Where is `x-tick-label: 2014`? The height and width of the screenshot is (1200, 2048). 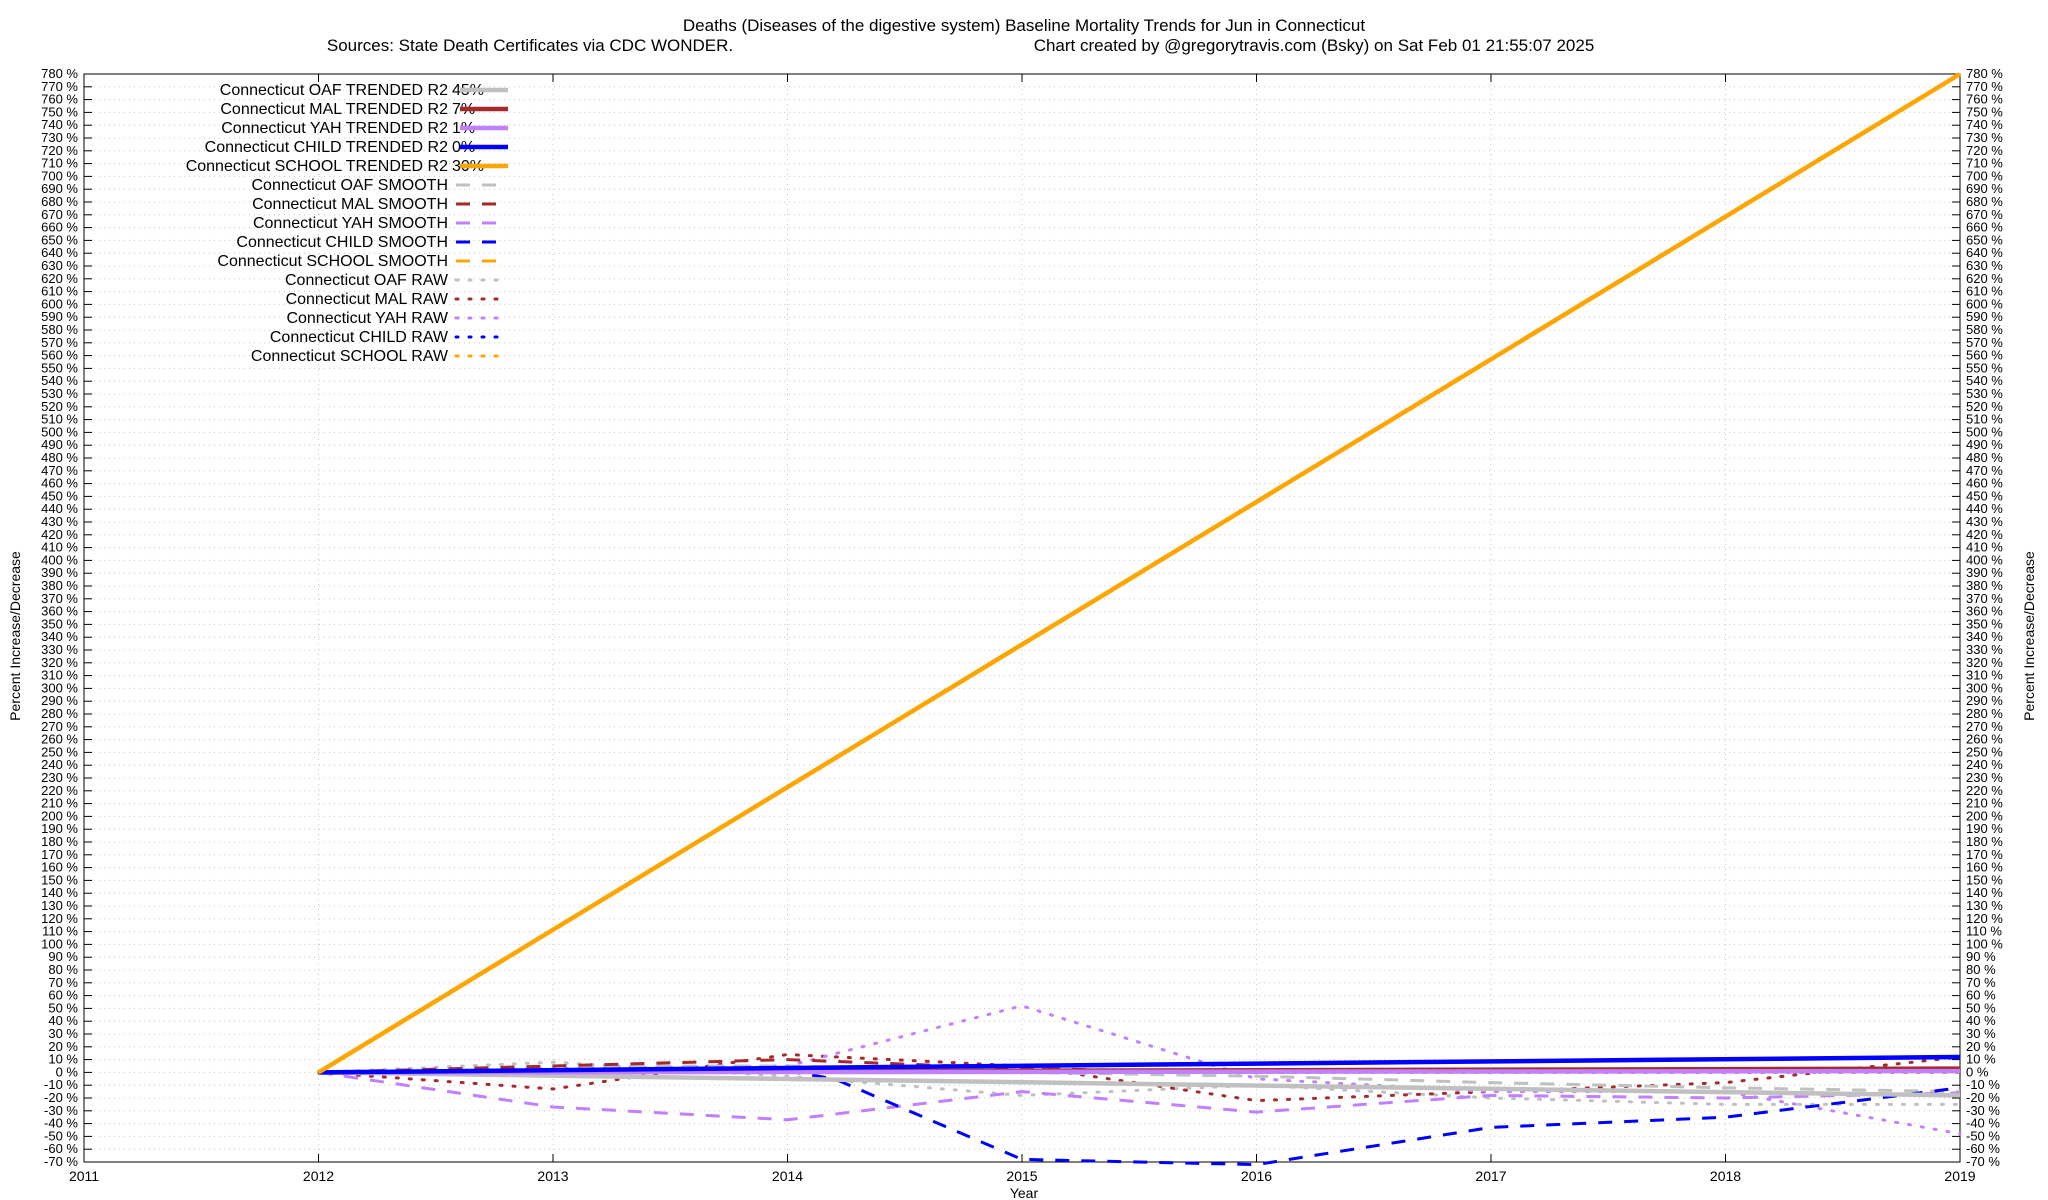 x-tick-label: 2014 is located at coordinates (787, 1176).